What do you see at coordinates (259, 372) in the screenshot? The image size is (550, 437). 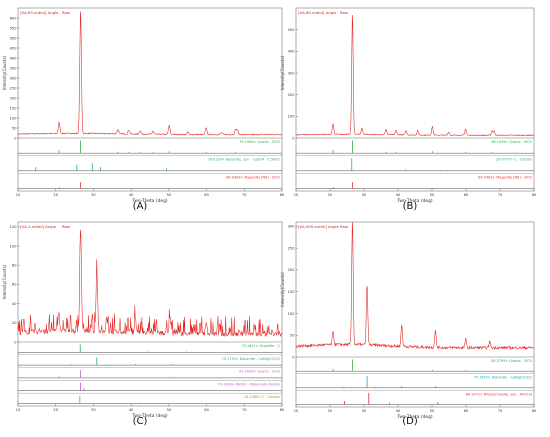 I see `phase-label: 87-2096> Quartz - SiO2` at bounding box center [259, 372].